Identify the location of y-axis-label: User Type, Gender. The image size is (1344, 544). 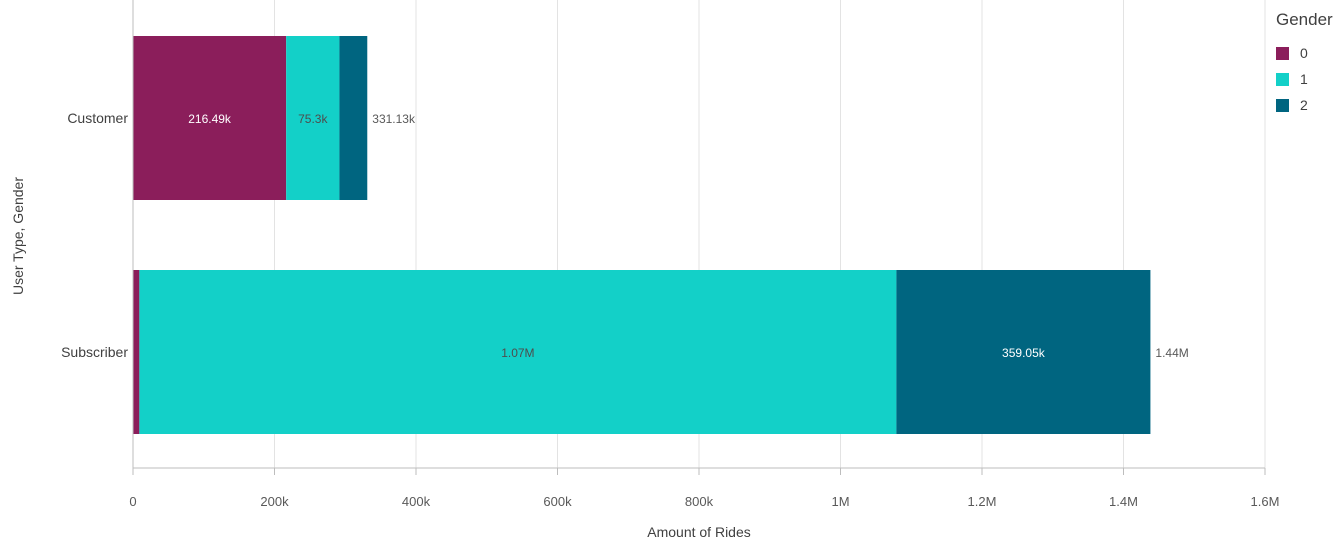
(18, 236).